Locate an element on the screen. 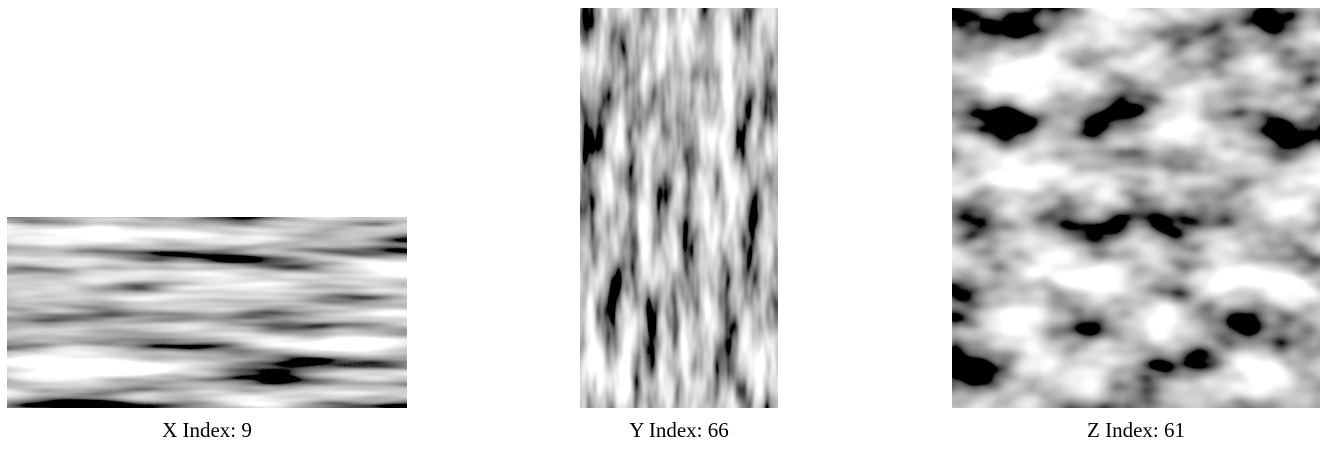 The height and width of the screenshot is (450, 1327). y-slice-label: Y Index: 66 is located at coordinates (679, 430).